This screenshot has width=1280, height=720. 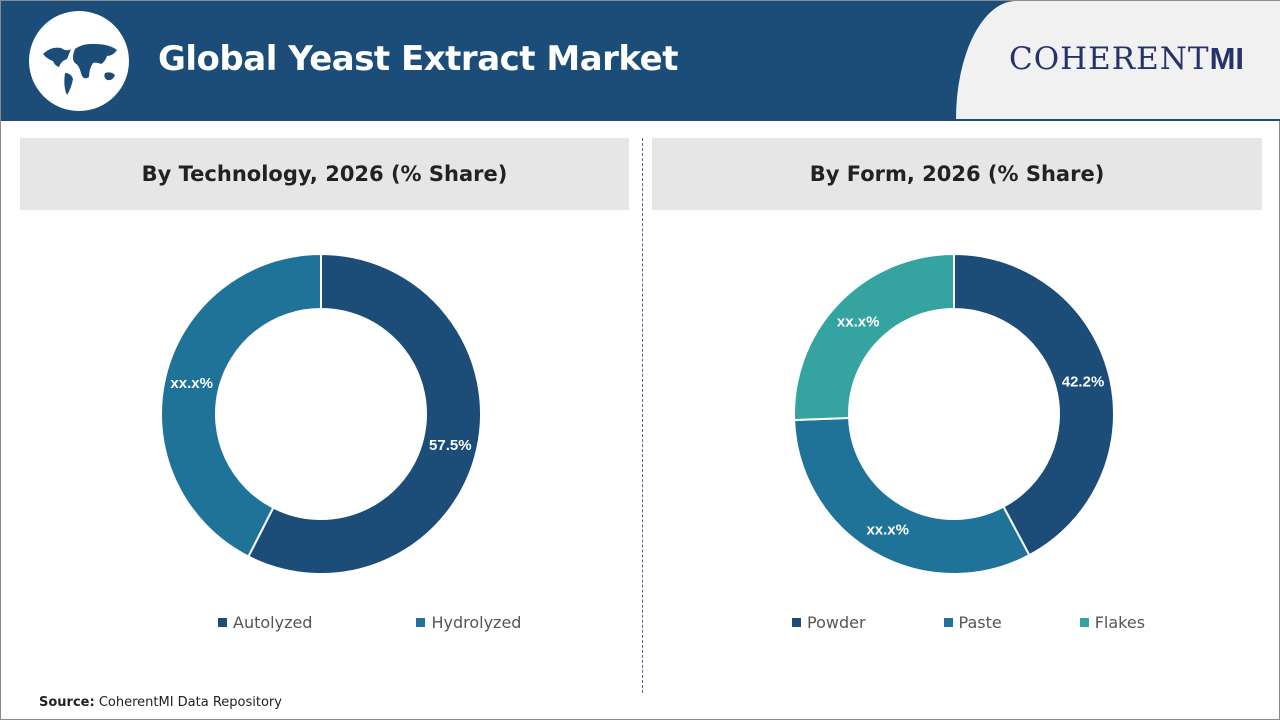 What do you see at coordinates (1083, 382) in the screenshot?
I see `data-label: 42.2%` at bounding box center [1083, 382].